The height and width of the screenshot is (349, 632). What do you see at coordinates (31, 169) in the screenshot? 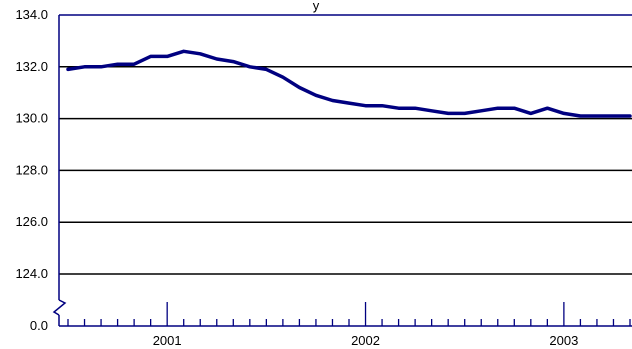
I see `y-tick-label-128.0: 128.0` at bounding box center [31, 169].